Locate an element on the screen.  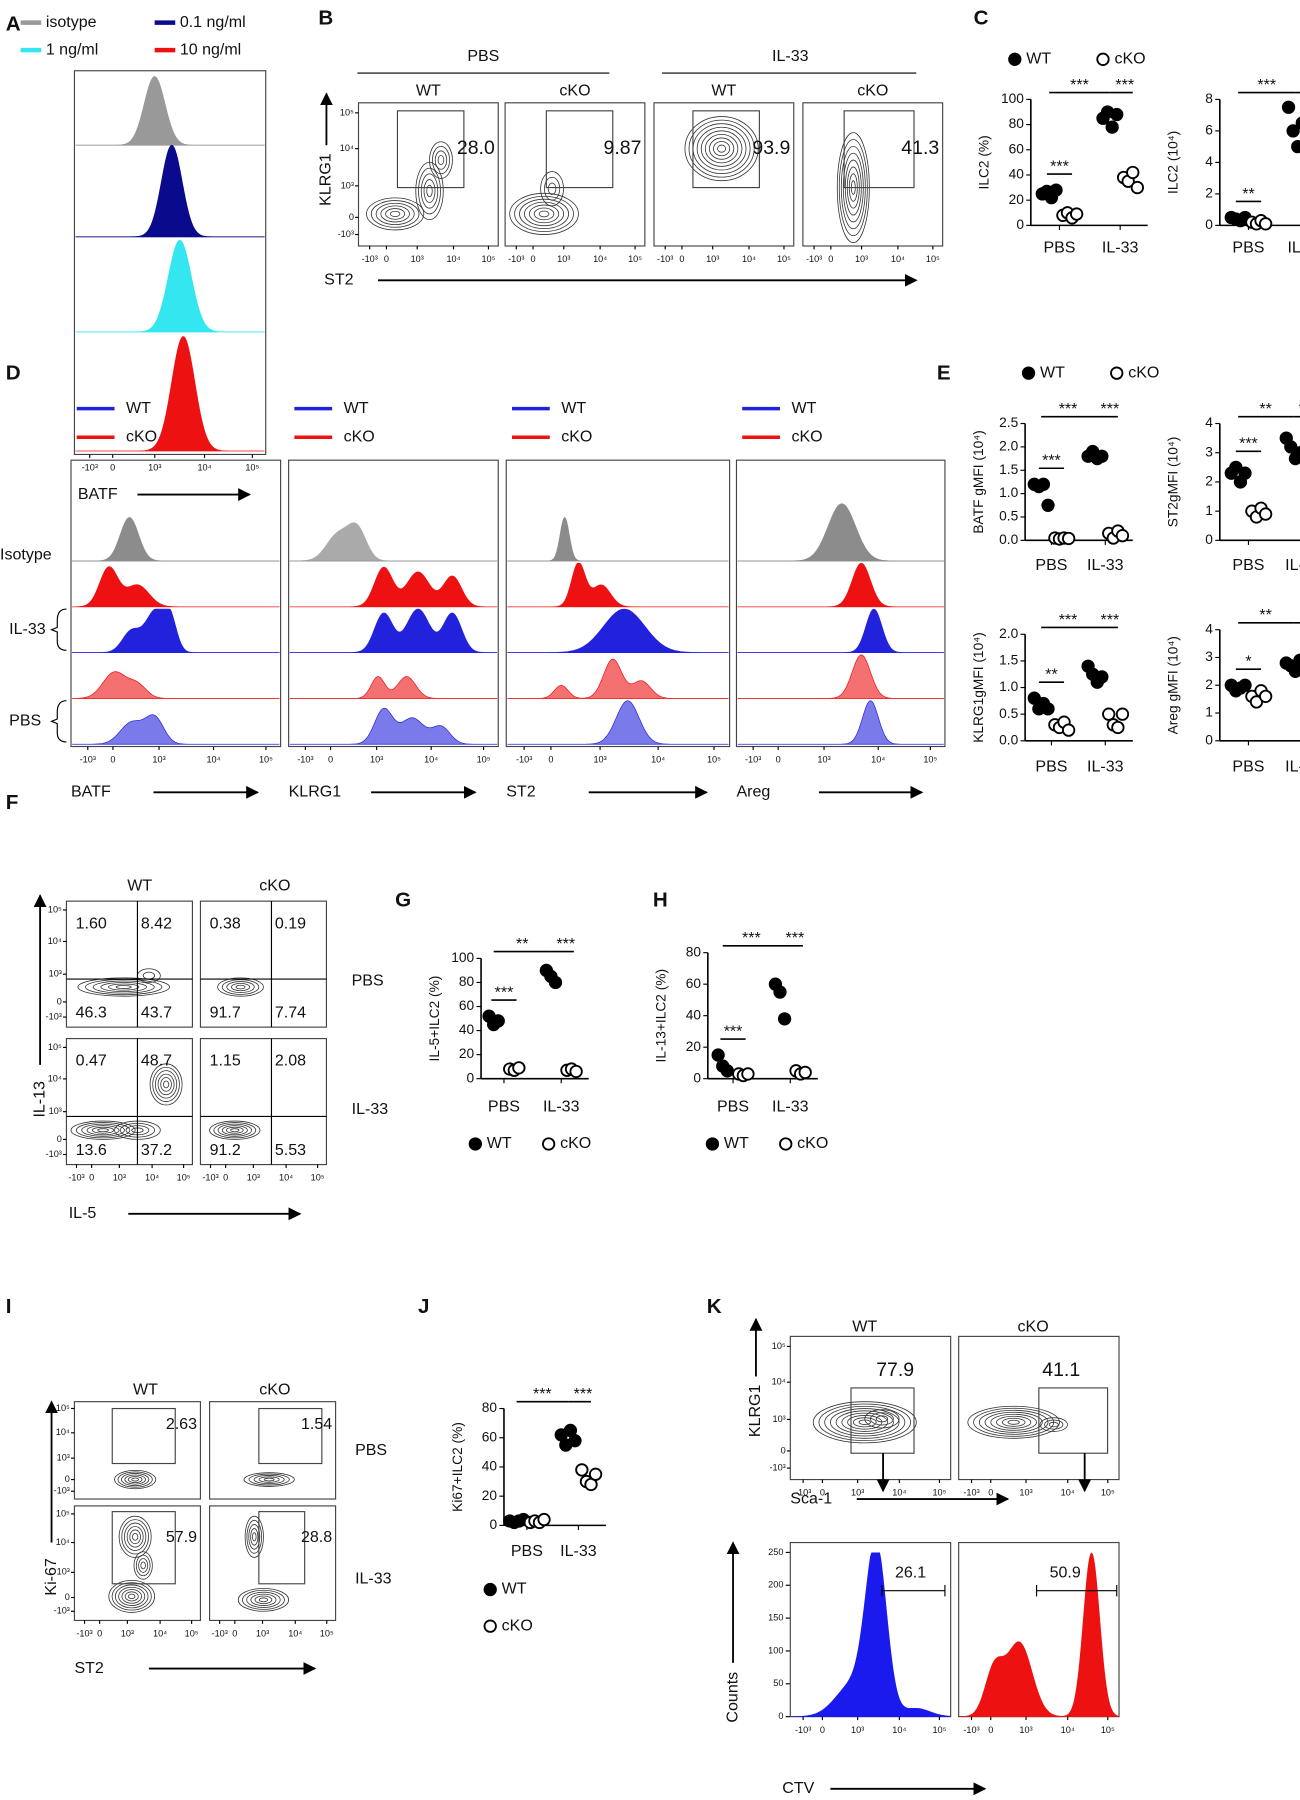
histogram is located at coordinates (393, 726).